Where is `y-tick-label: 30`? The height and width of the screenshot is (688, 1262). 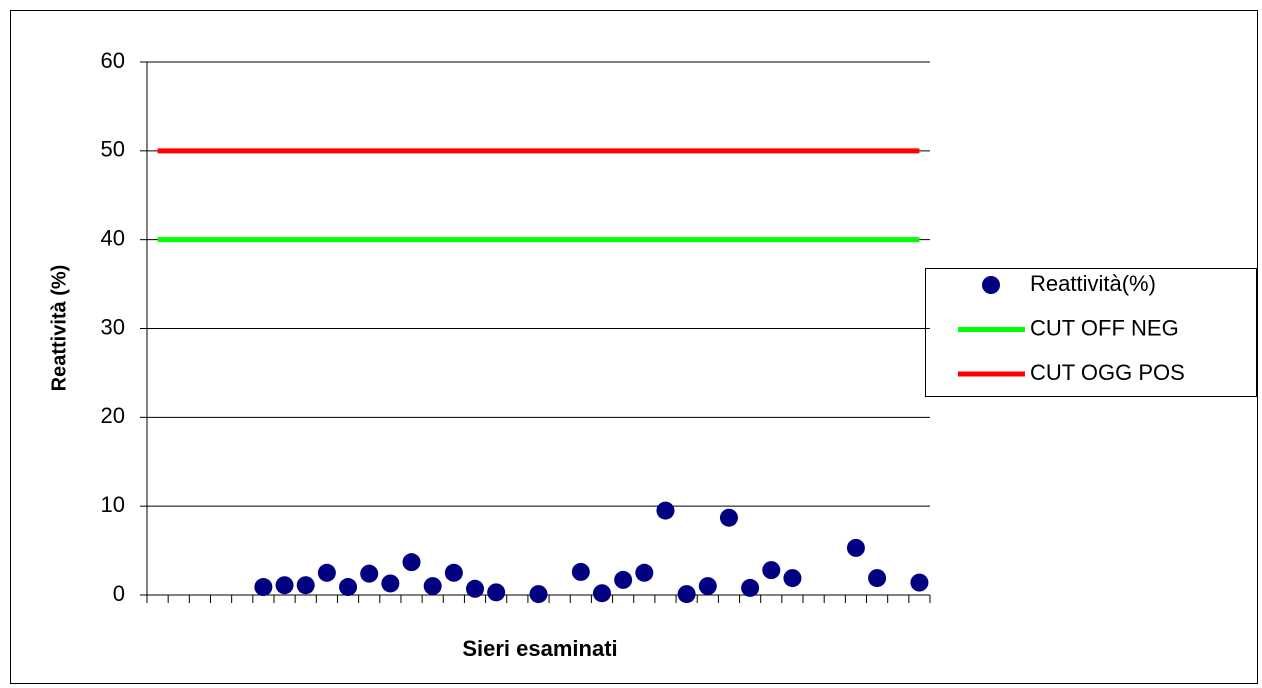
y-tick-label: 30 is located at coordinates (113, 326).